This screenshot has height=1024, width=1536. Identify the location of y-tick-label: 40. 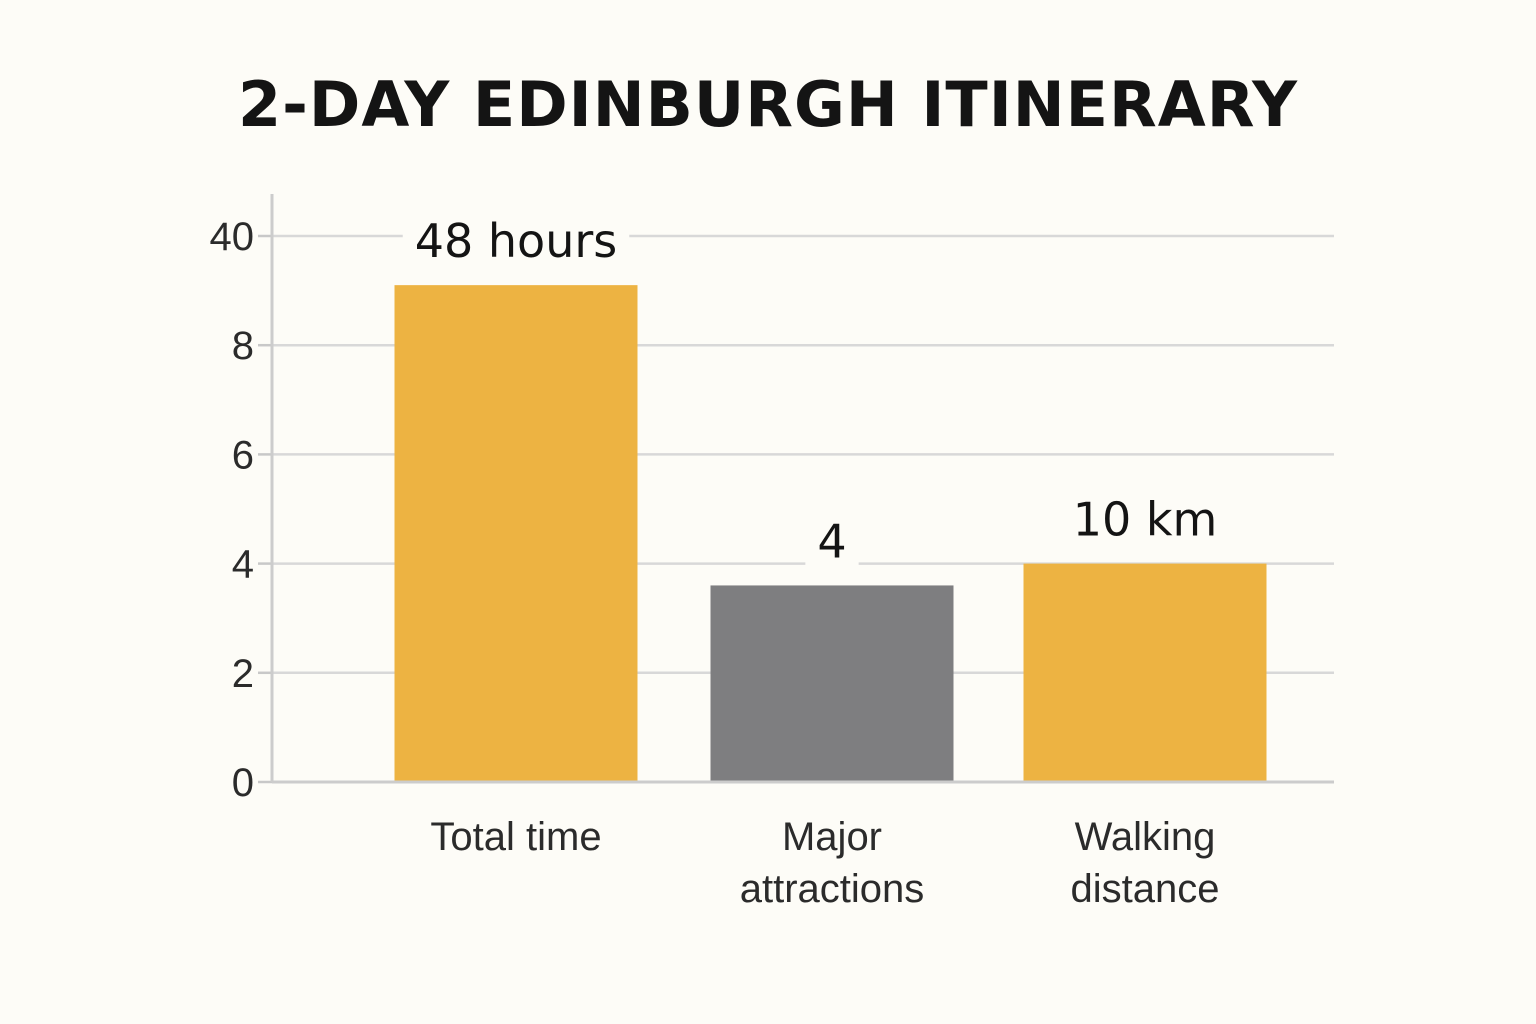
(232, 237).